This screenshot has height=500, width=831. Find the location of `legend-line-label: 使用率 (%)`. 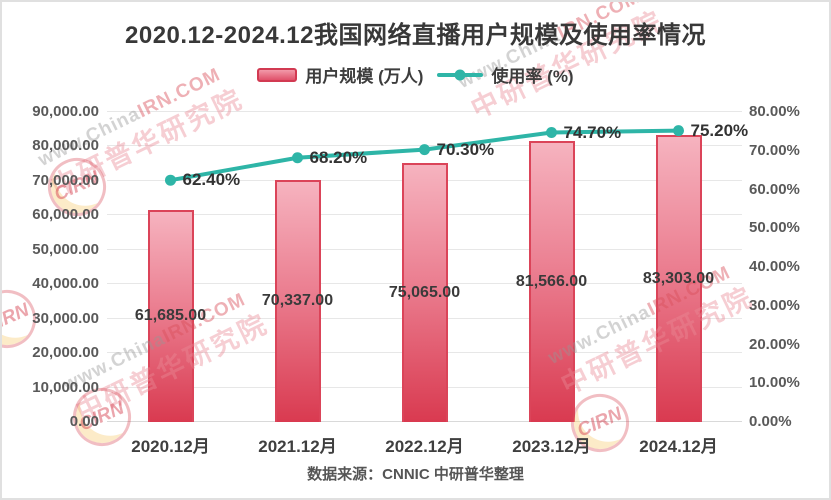

legend-line-label: 使用率 (%) is located at coordinates (532, 76).